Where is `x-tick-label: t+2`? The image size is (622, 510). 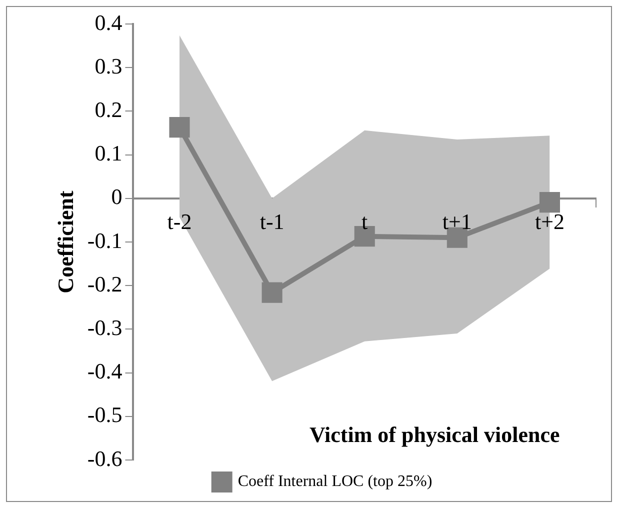 x-tick-label: t+2 is located at coordinates (549, 221).